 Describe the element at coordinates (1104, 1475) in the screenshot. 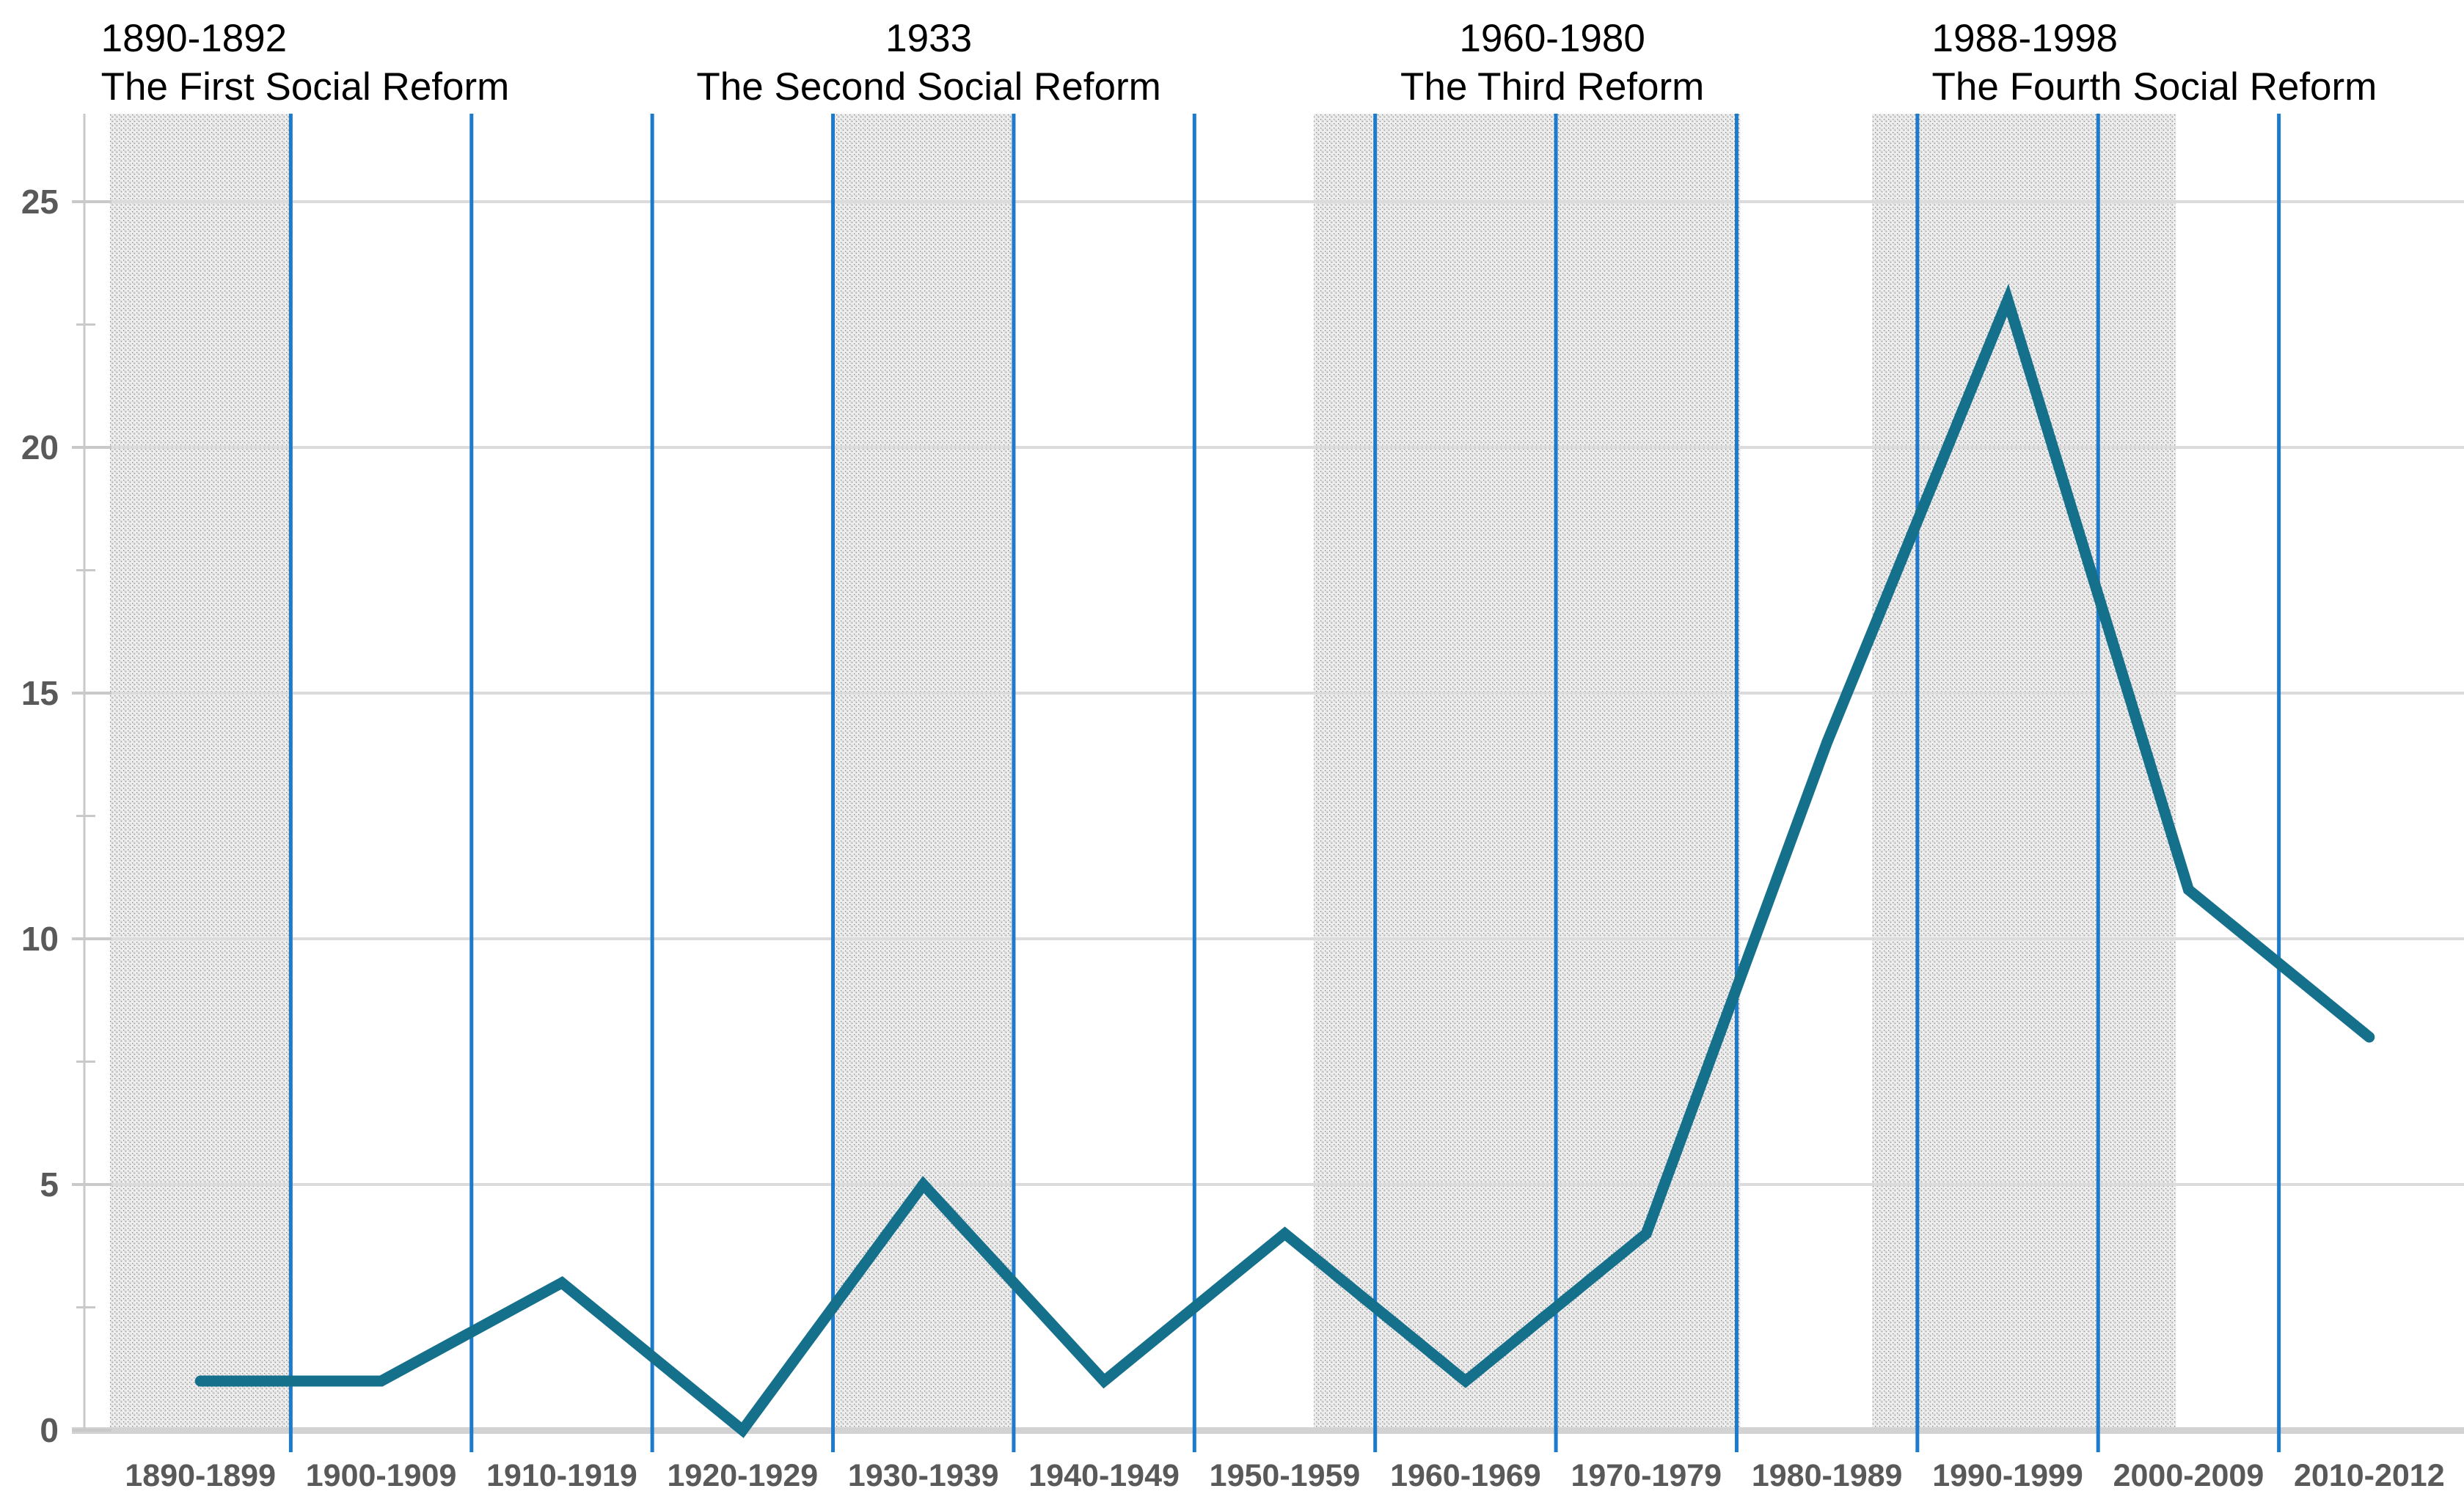

I see `x-tick-label: 1940-1949` at that location.